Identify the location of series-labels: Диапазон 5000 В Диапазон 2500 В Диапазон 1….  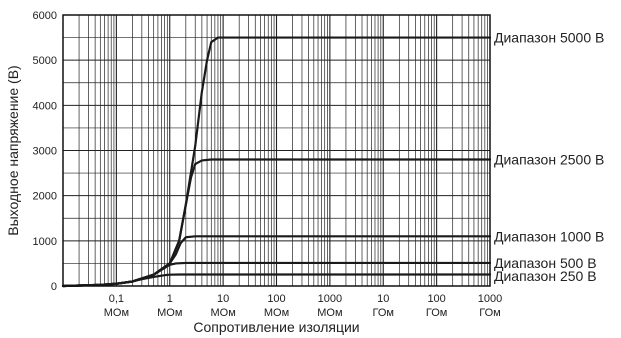
(549, 157).